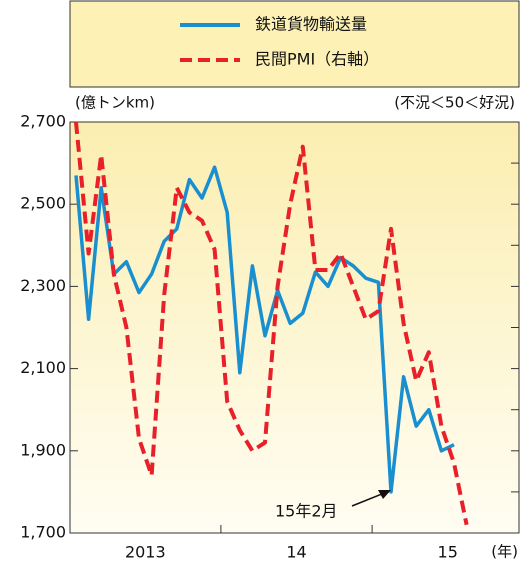 Image resolution: width=525 pixels, height=566 pixels. Describe the element at coordinates (296, 552) in the screenshot. I see `x-tick-label: 14` at that location.